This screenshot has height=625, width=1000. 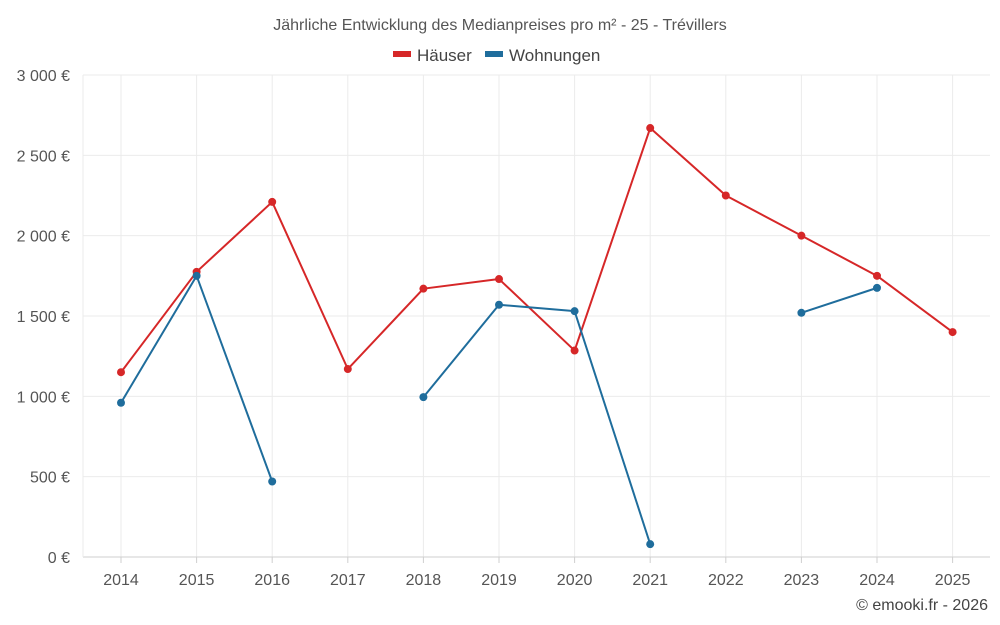 What do you see at coordinates (50, 478) in the screenshot?
I see `y-tick-label: 500 €` at bounding box center [50, 478].